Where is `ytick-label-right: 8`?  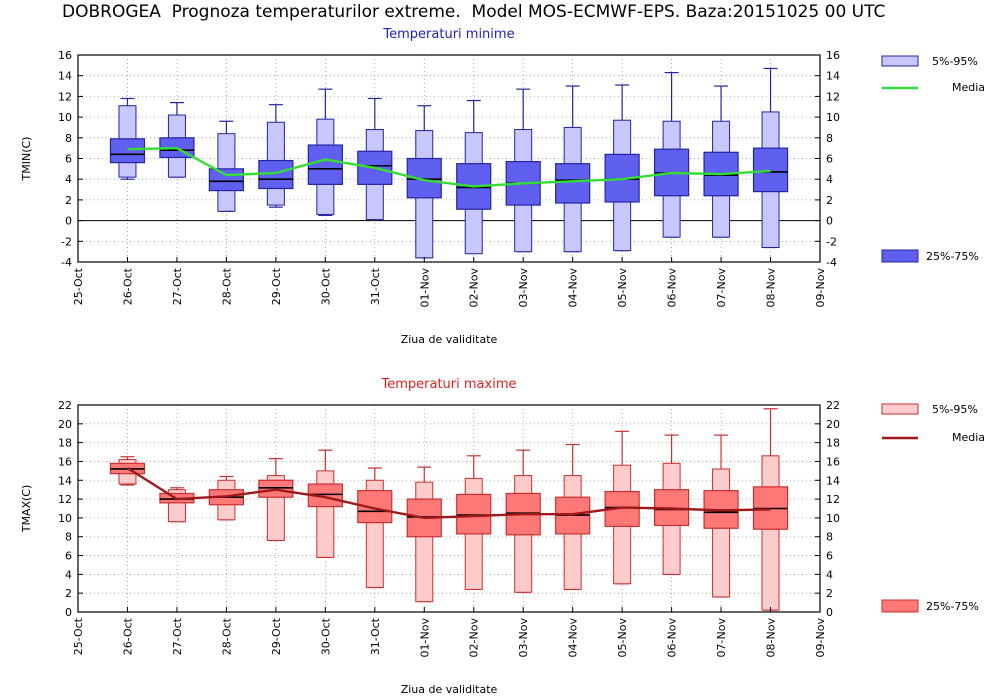
ytick-label-right: 8 is located at coordinates (829, 138).